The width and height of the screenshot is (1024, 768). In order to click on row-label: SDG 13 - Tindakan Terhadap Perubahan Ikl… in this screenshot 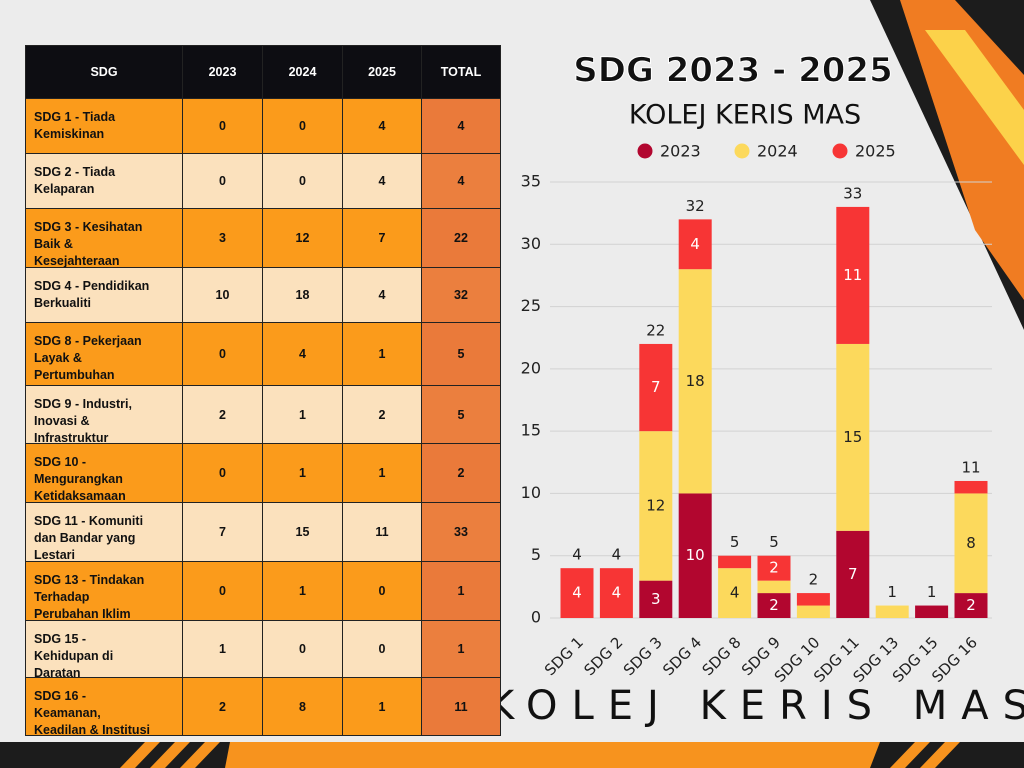, I will do `click(104, 591)`.